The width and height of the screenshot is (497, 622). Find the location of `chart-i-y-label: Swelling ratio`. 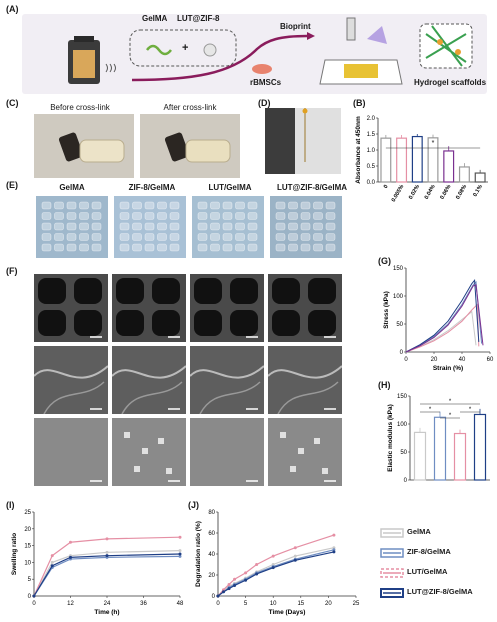

chart-i-y-label: Swelling ratio is located at coordinates (14, 554).